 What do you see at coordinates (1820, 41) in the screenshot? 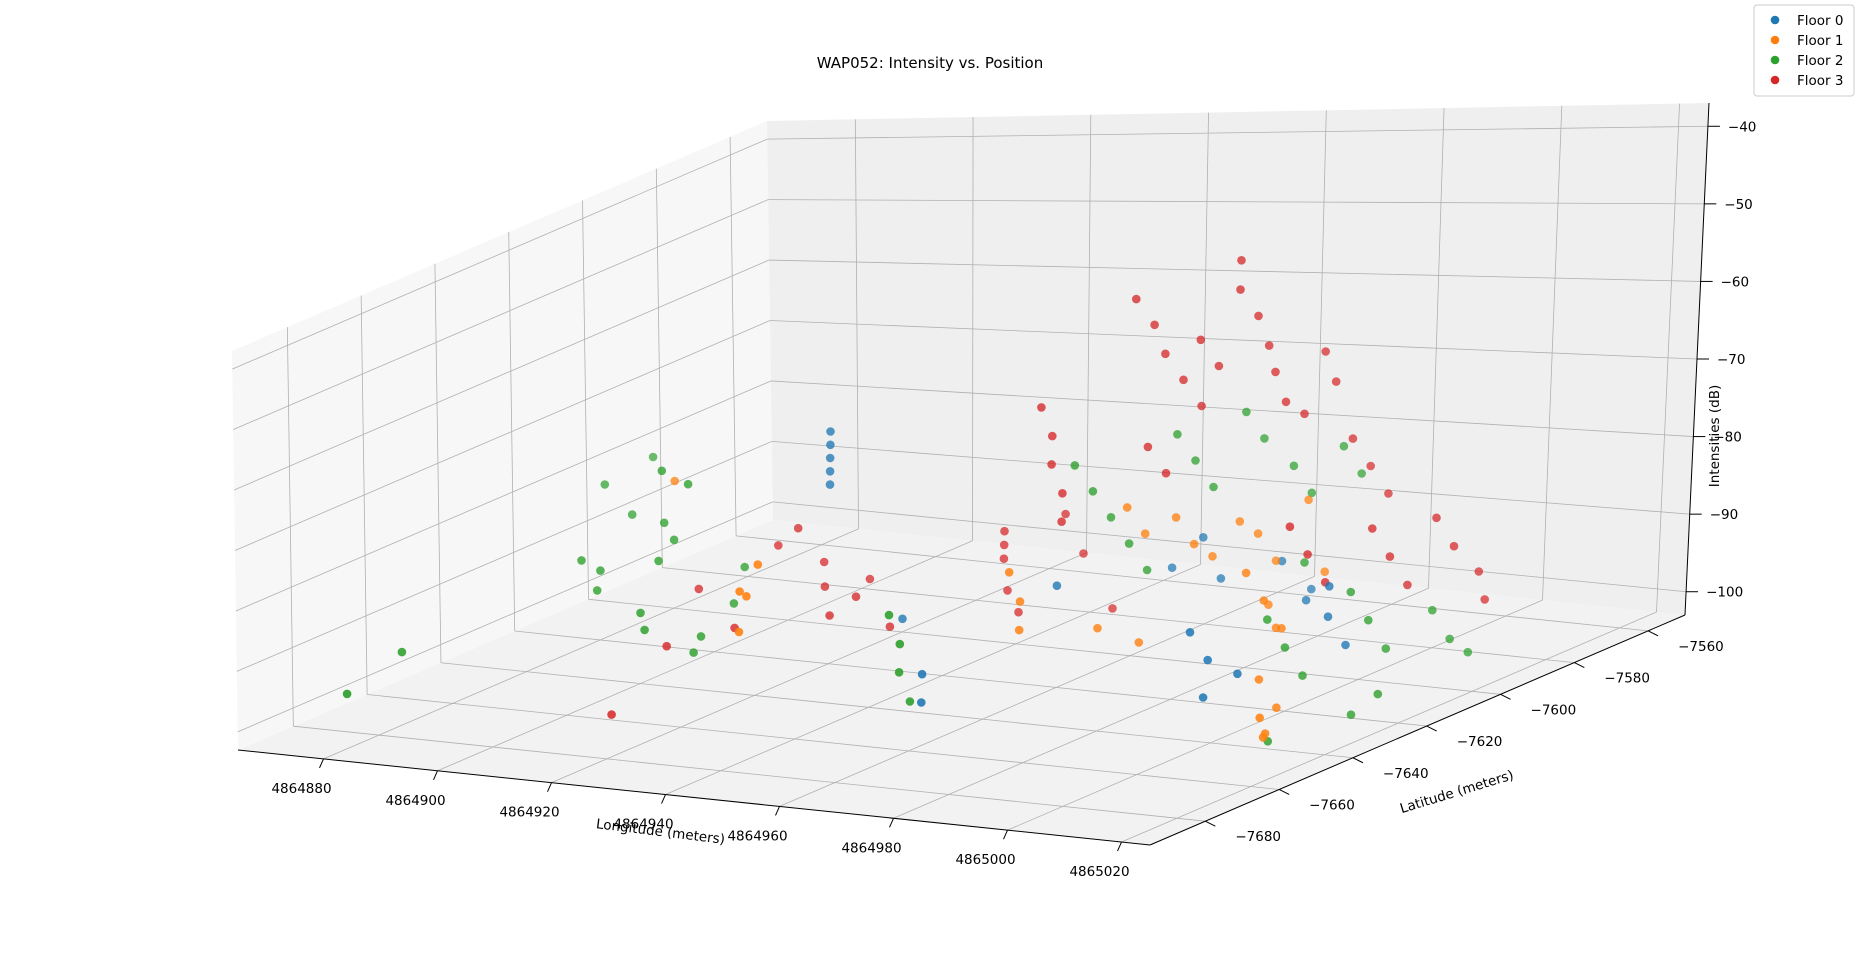
I see `legend-label: Floor 1` at bounding box center [1820, 41].